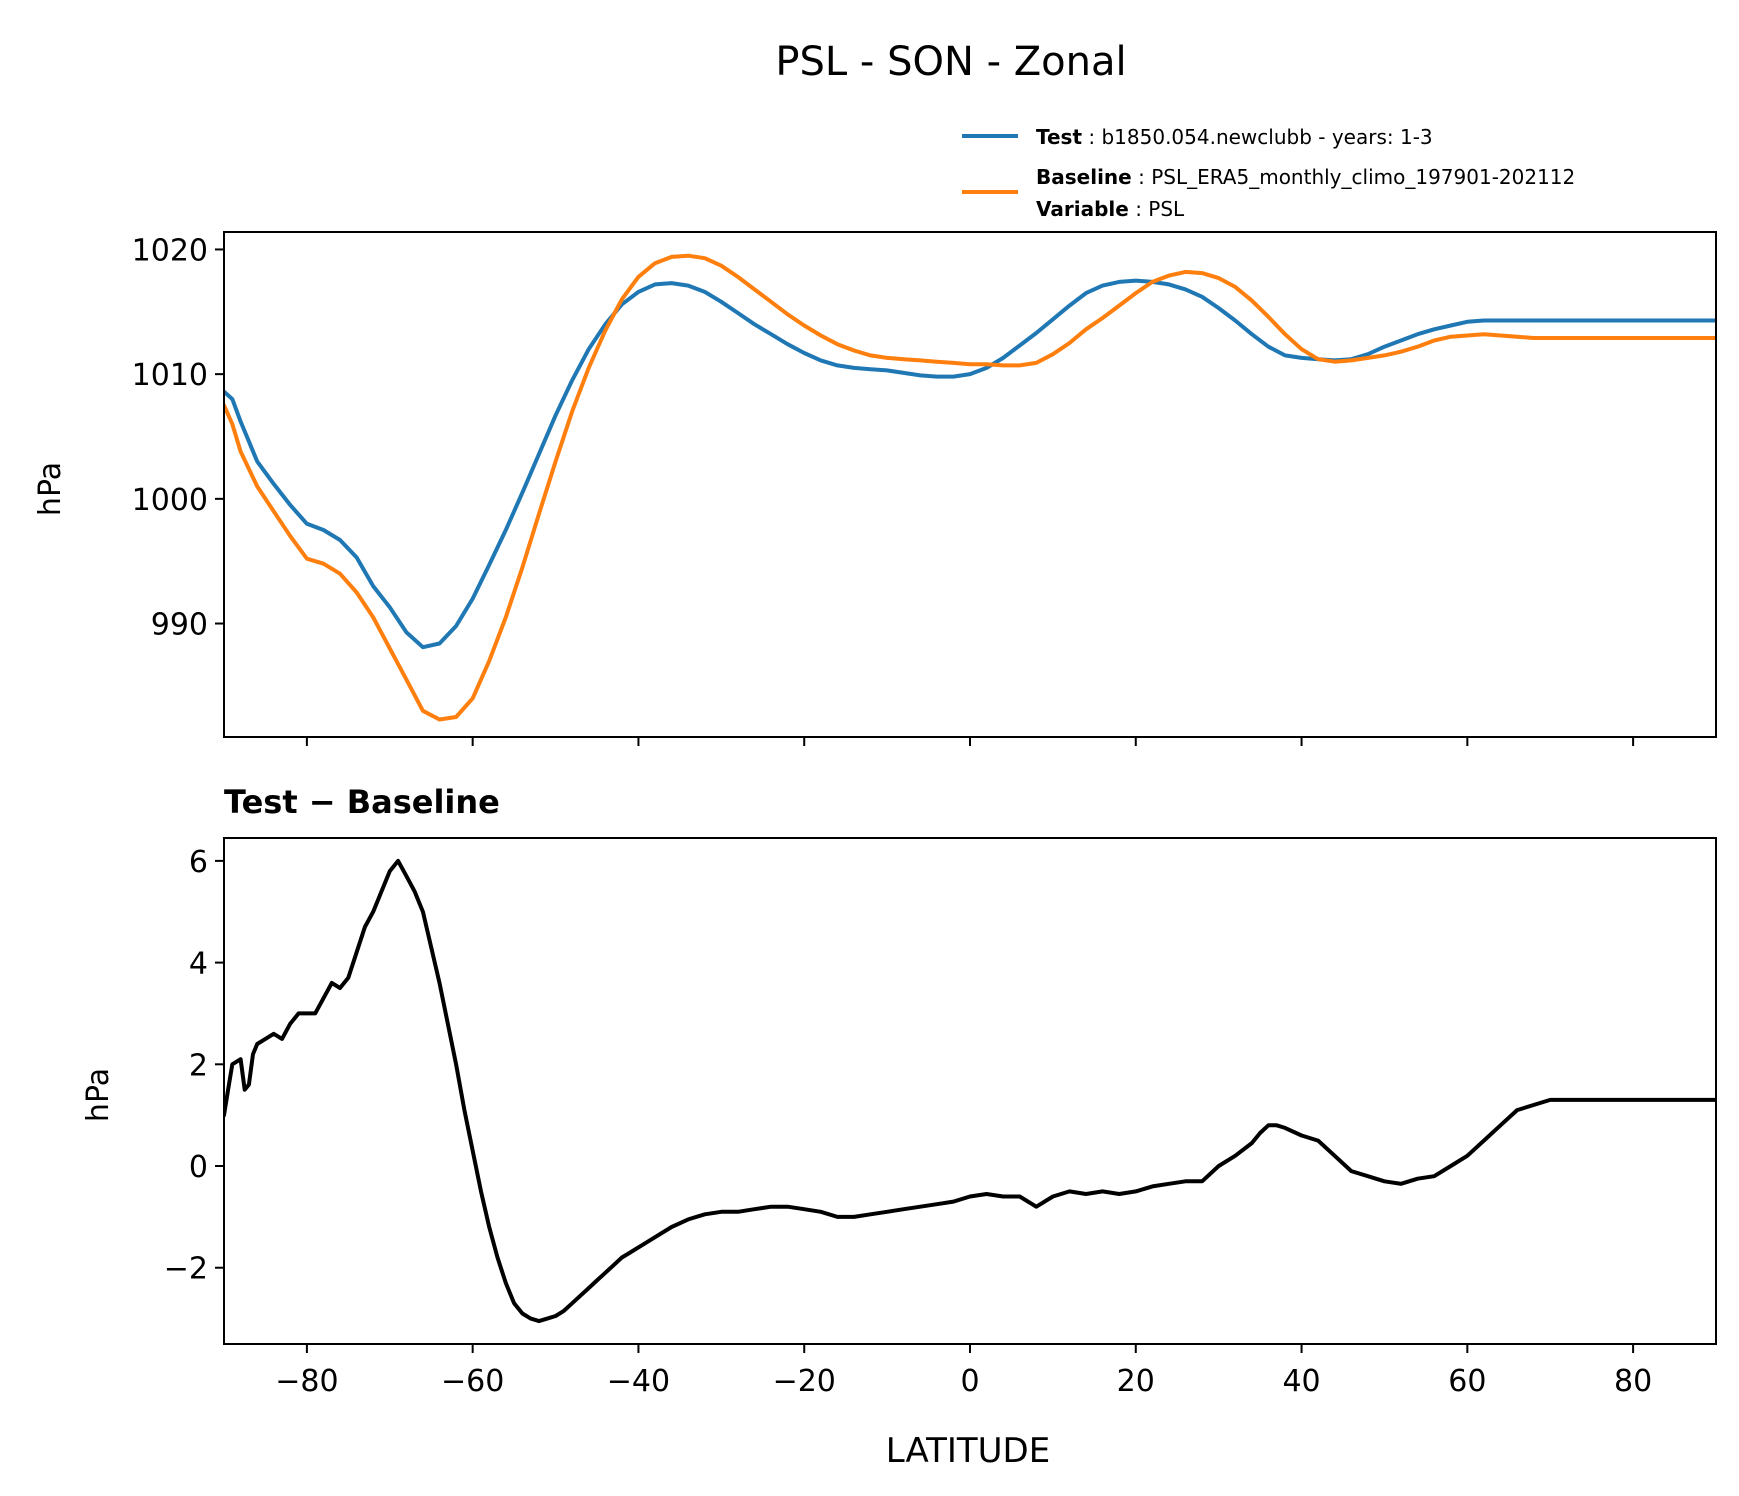  I want to click on bottom-xtick-label: 80, so click(1633, 1381).